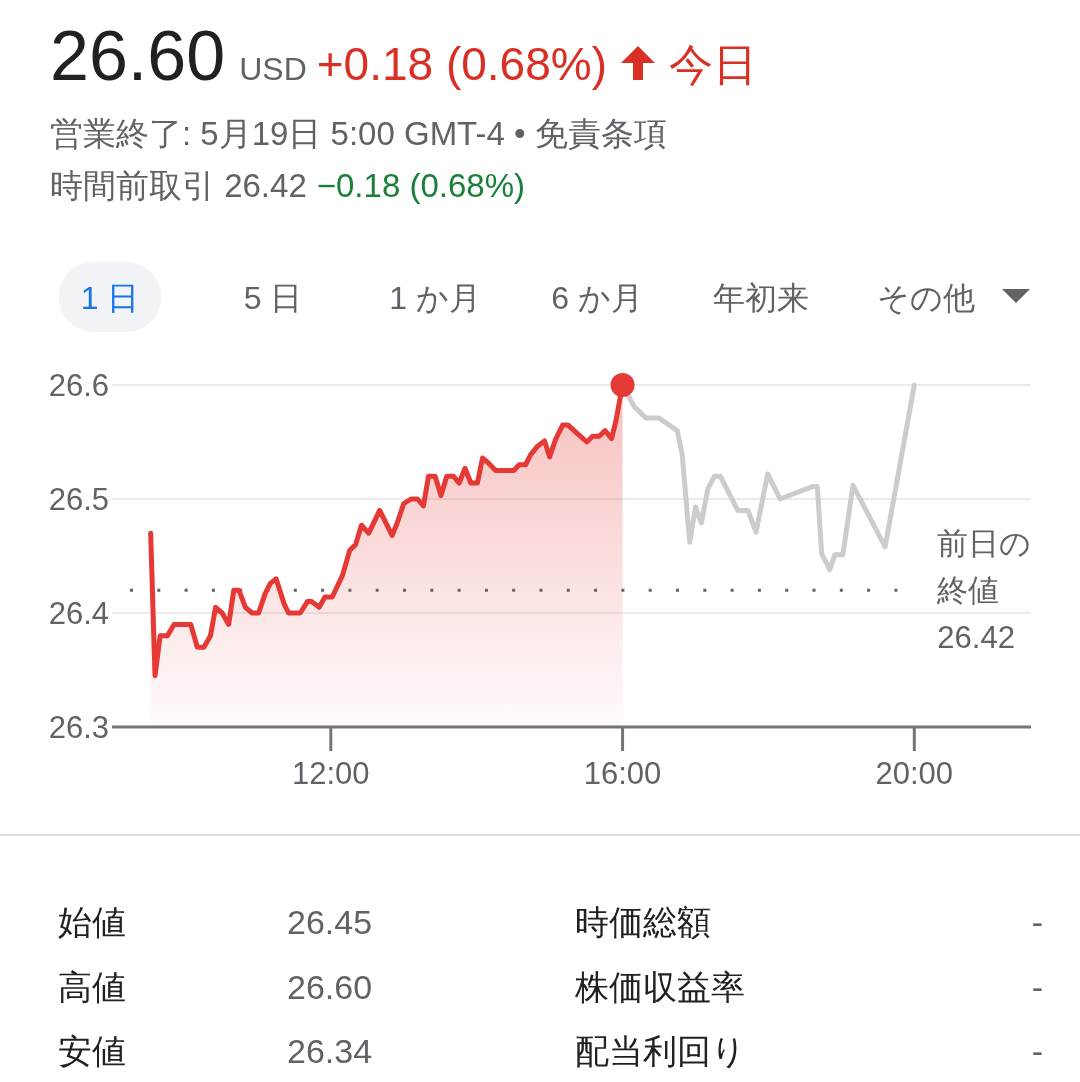 The width and height of the screenshot is (1080, 1082). I want to click on stat-label: 始値, so click(92, 922).